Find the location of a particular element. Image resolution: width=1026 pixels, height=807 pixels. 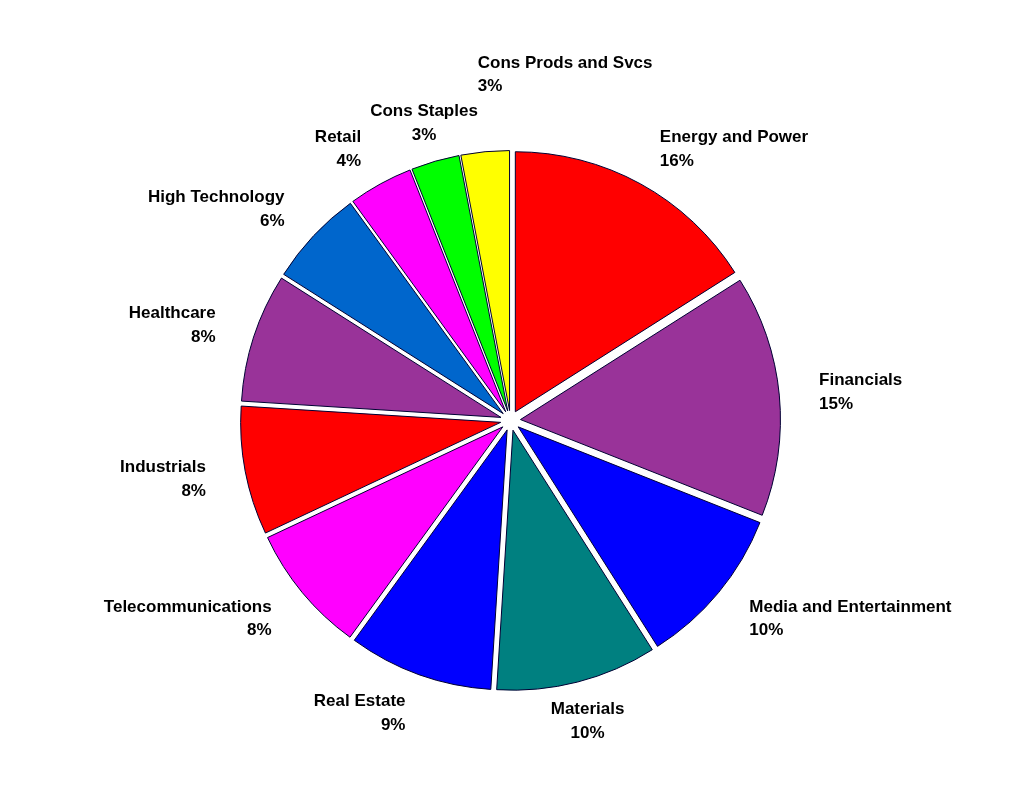

data-label: 6% is located at coordinates (272, 220).